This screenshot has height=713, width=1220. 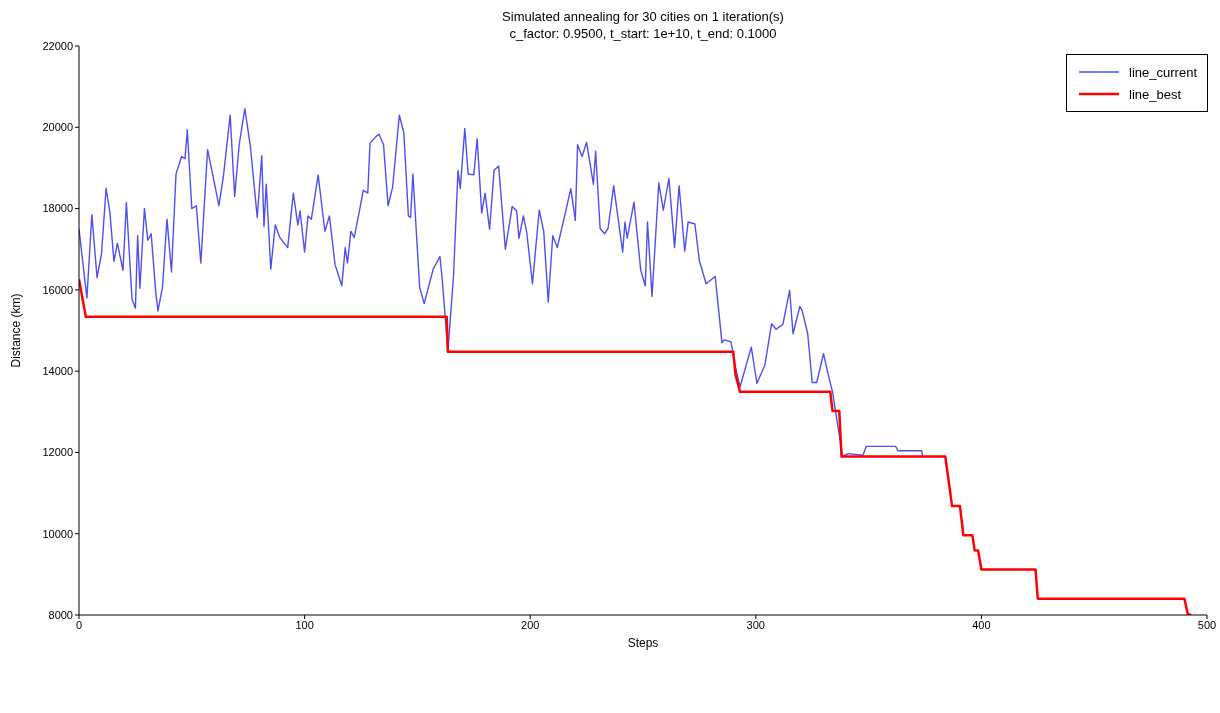 I want to click on chart-title: Simulated annealing for 30 cities on 1 iteration(s), so click(x=643, y=16).